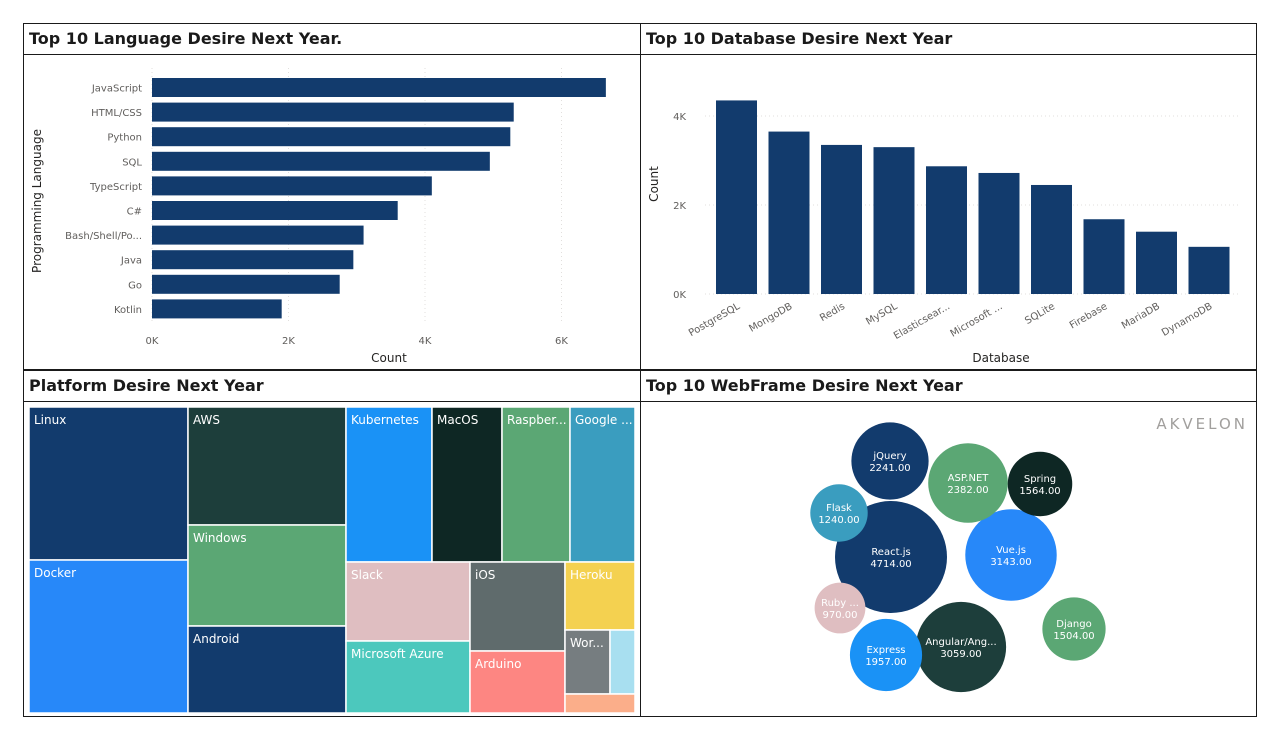  I want to click on treemap-tile-docker, so click(108, 636).